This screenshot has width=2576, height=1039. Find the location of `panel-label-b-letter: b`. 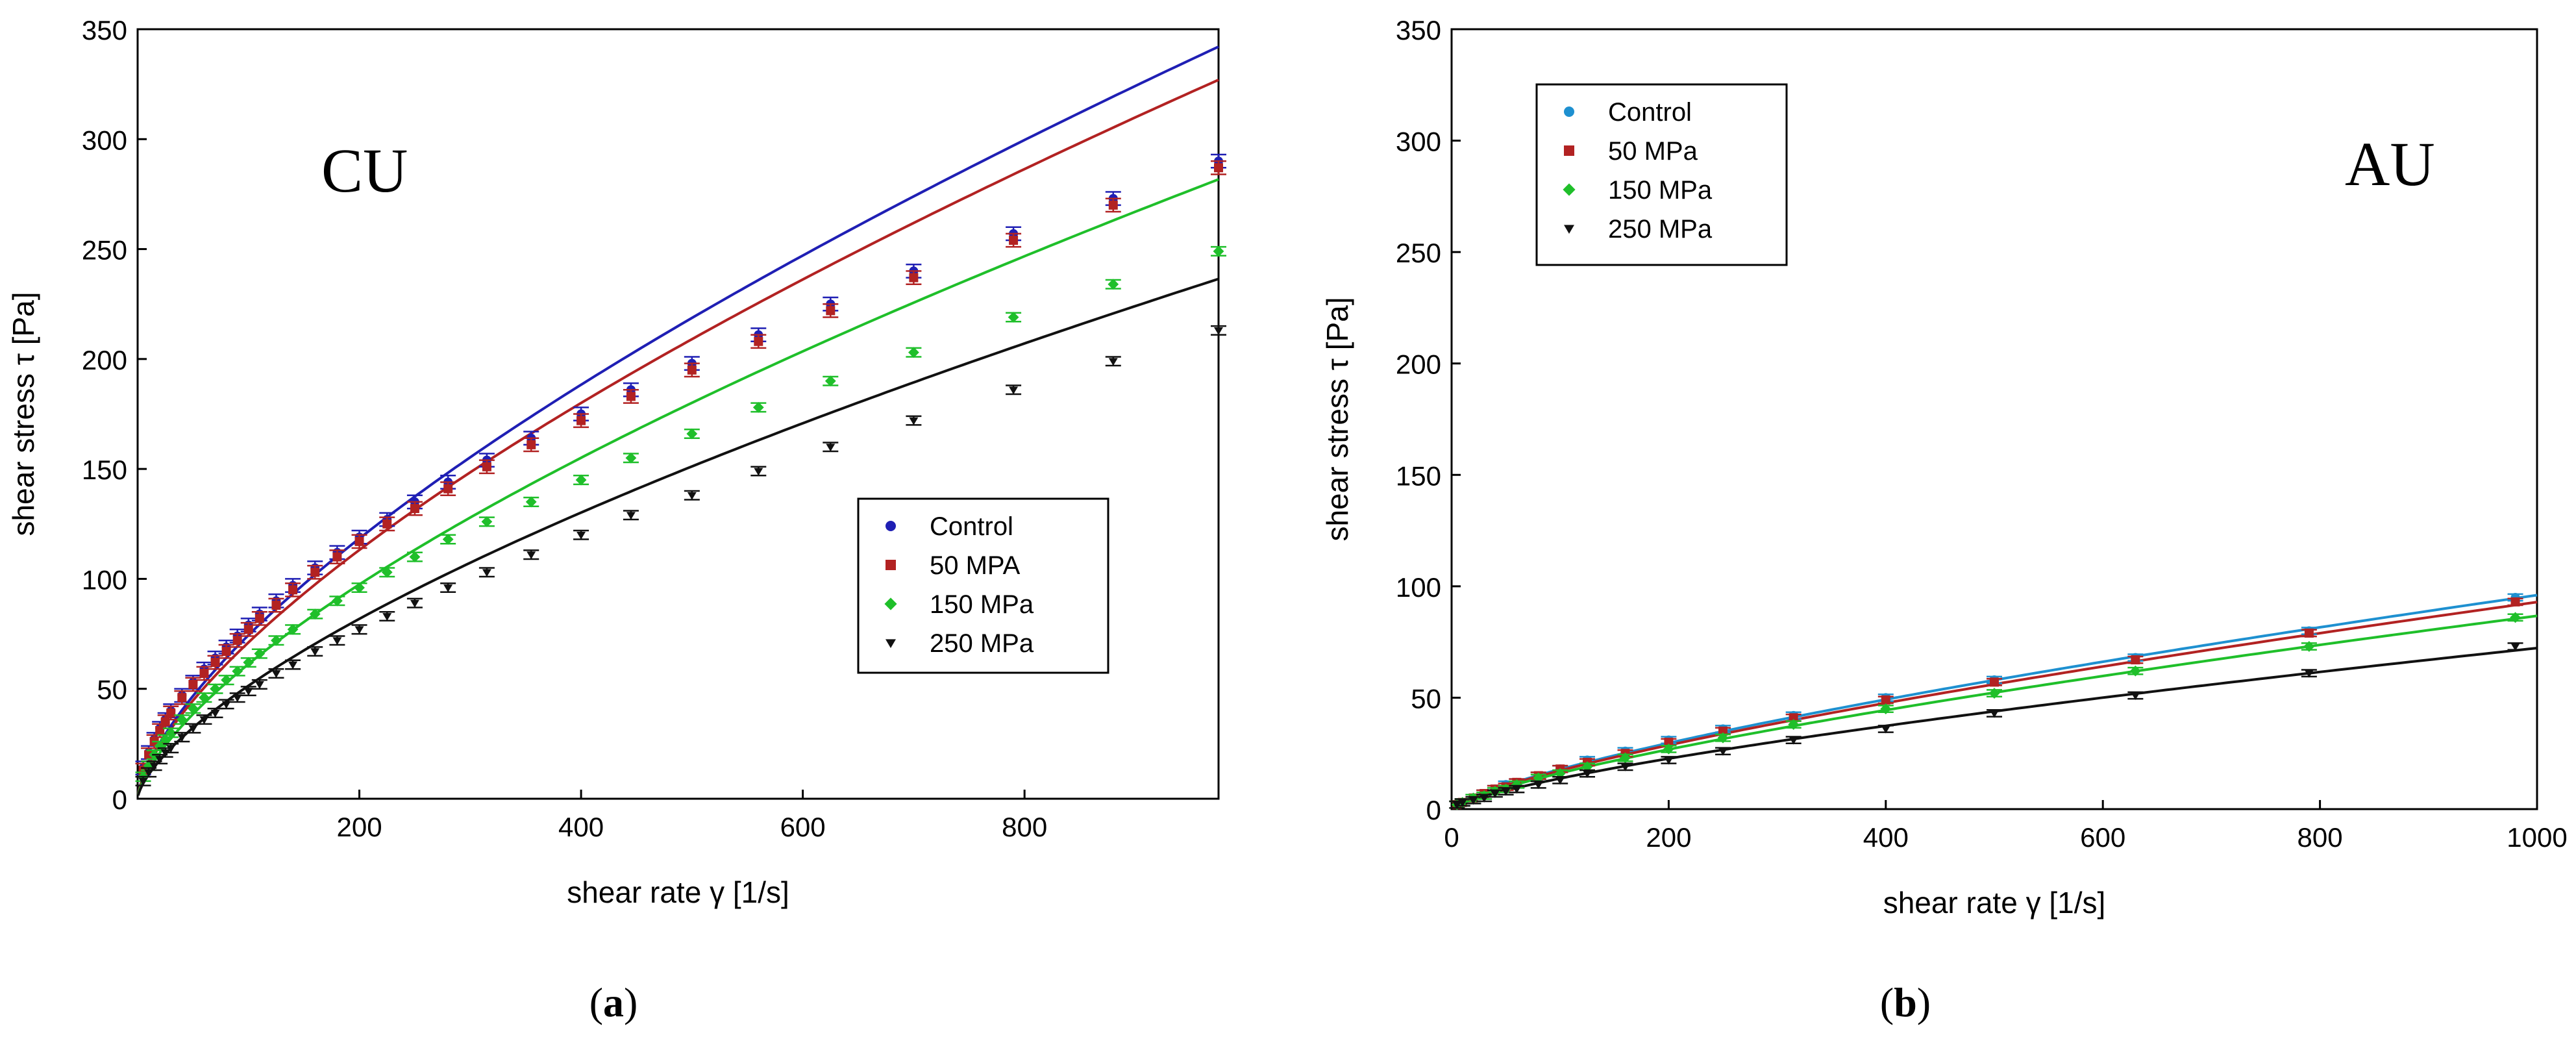

panel-label-b-letter: b is located at coordinates (1905, 1002).